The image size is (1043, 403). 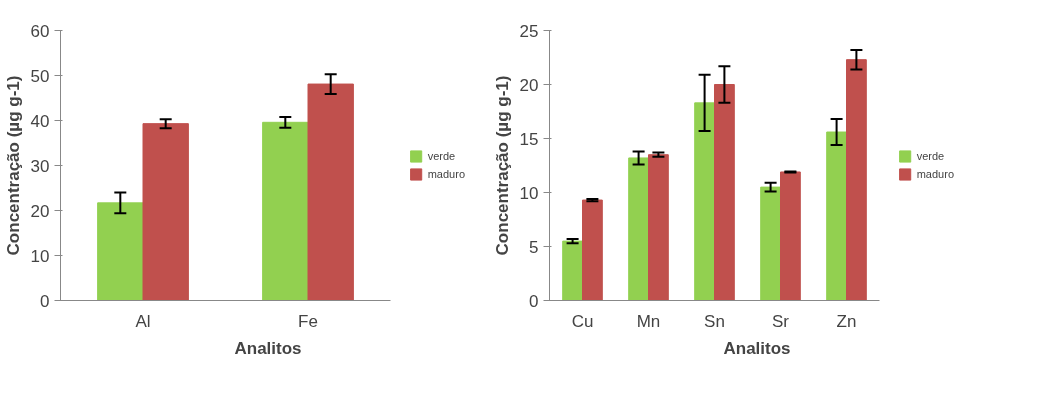 I want to click on x-tick-label: Al, so click(x=143, y=321).